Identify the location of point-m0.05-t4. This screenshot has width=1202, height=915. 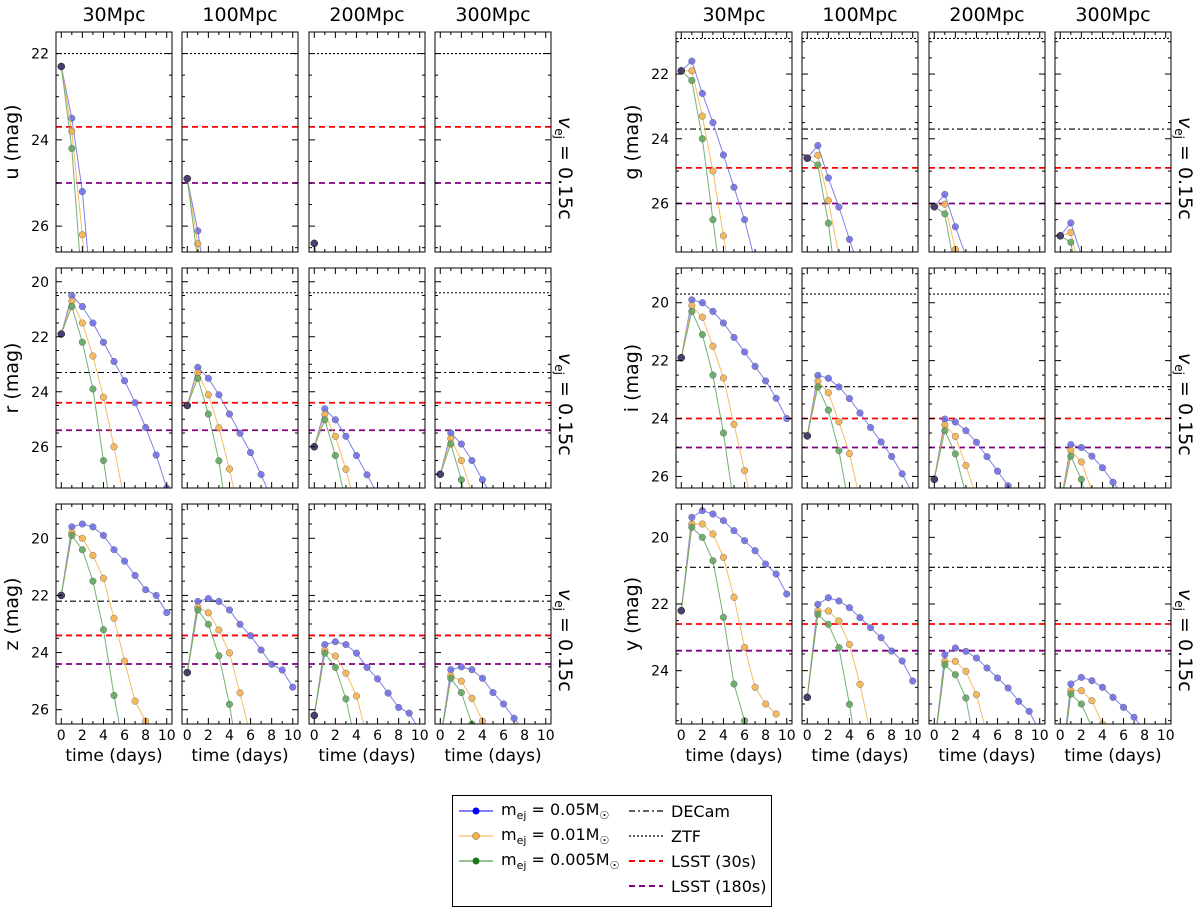
(103, 342).